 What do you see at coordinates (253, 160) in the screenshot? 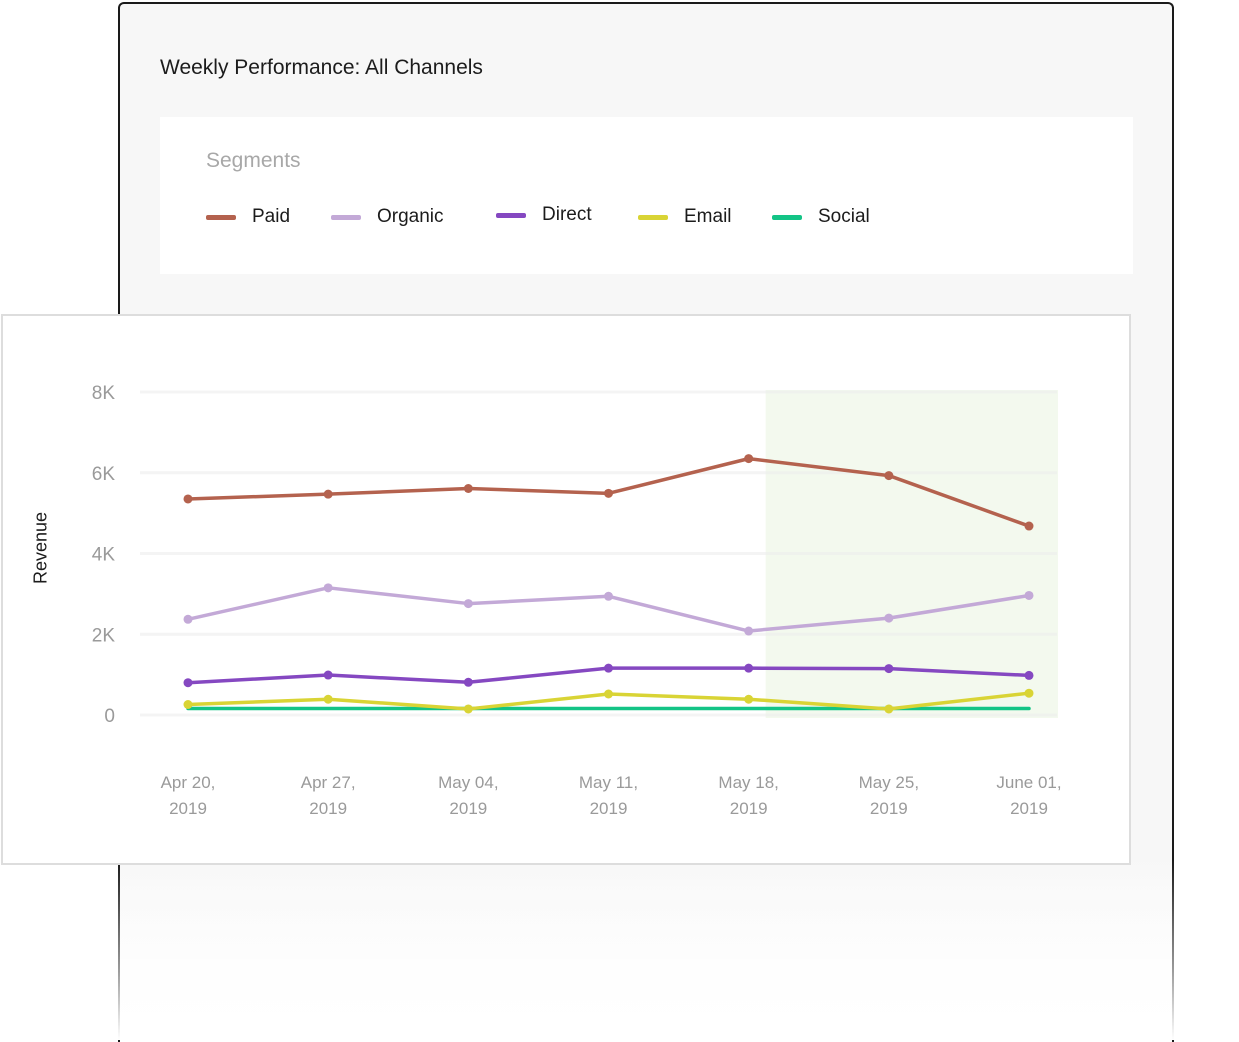
I see `legend-heading: Segments` at bounding box center [253, 160].